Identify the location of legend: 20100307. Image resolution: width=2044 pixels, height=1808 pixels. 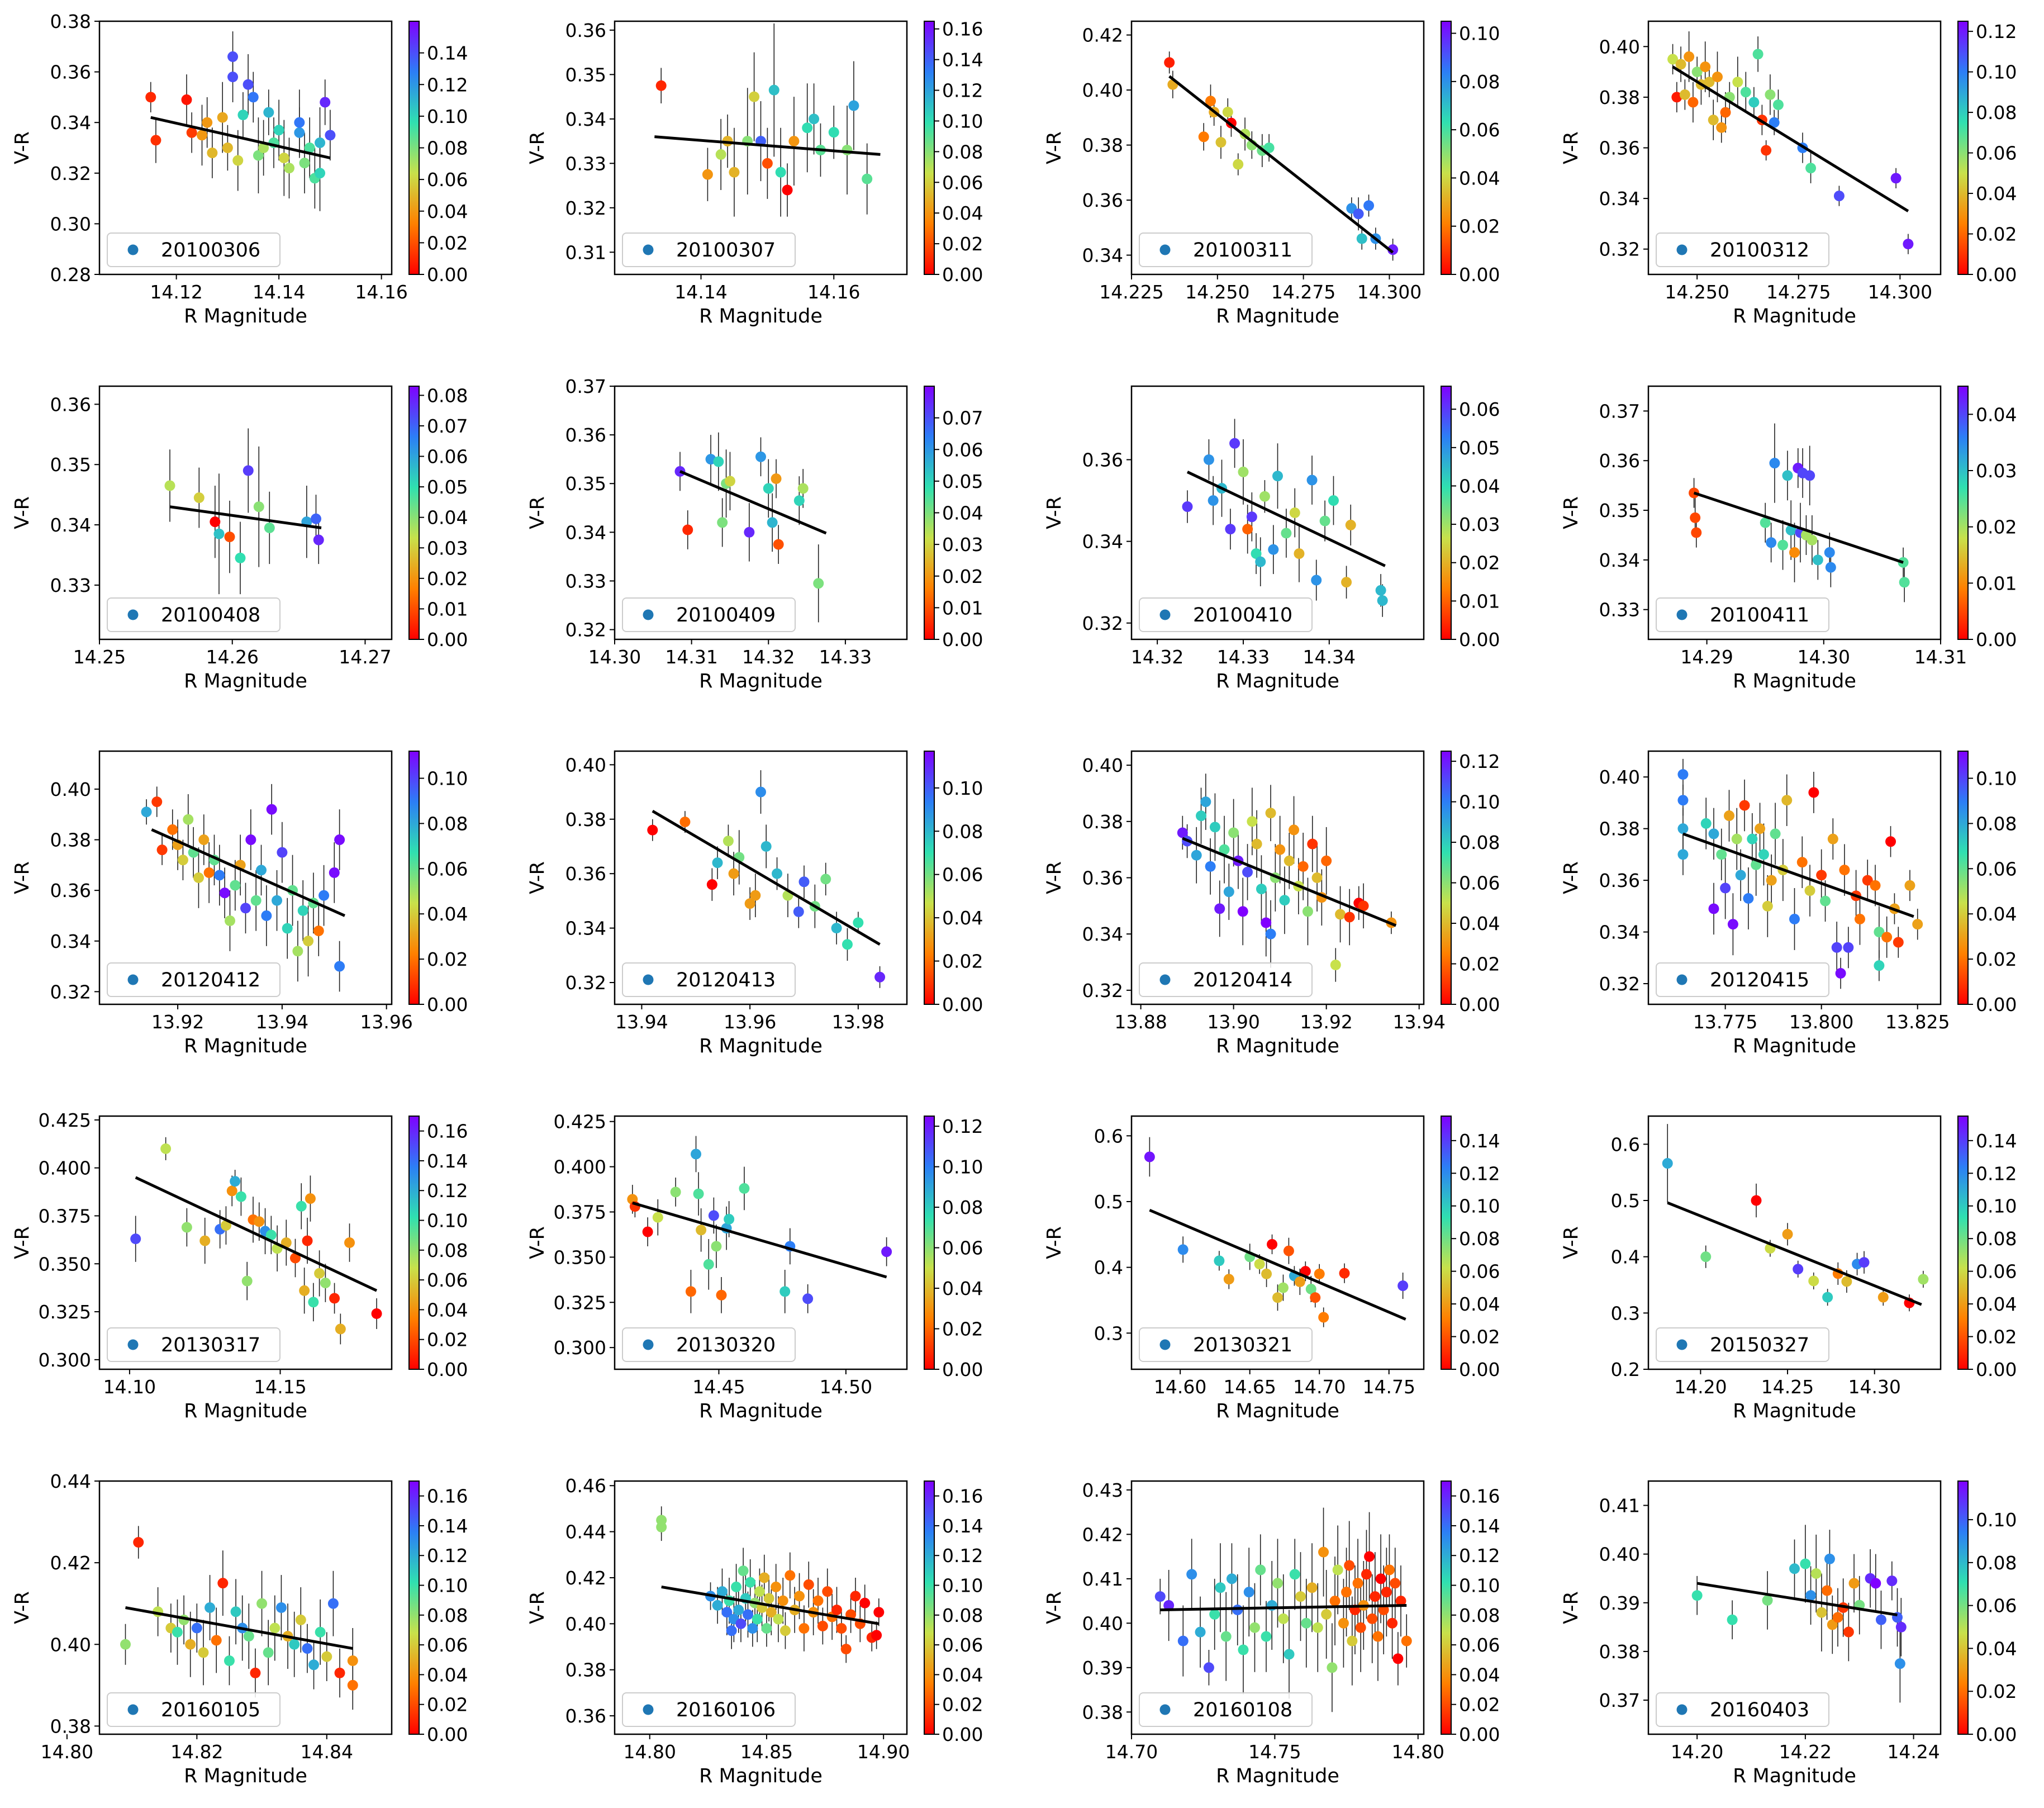
(709, 250).